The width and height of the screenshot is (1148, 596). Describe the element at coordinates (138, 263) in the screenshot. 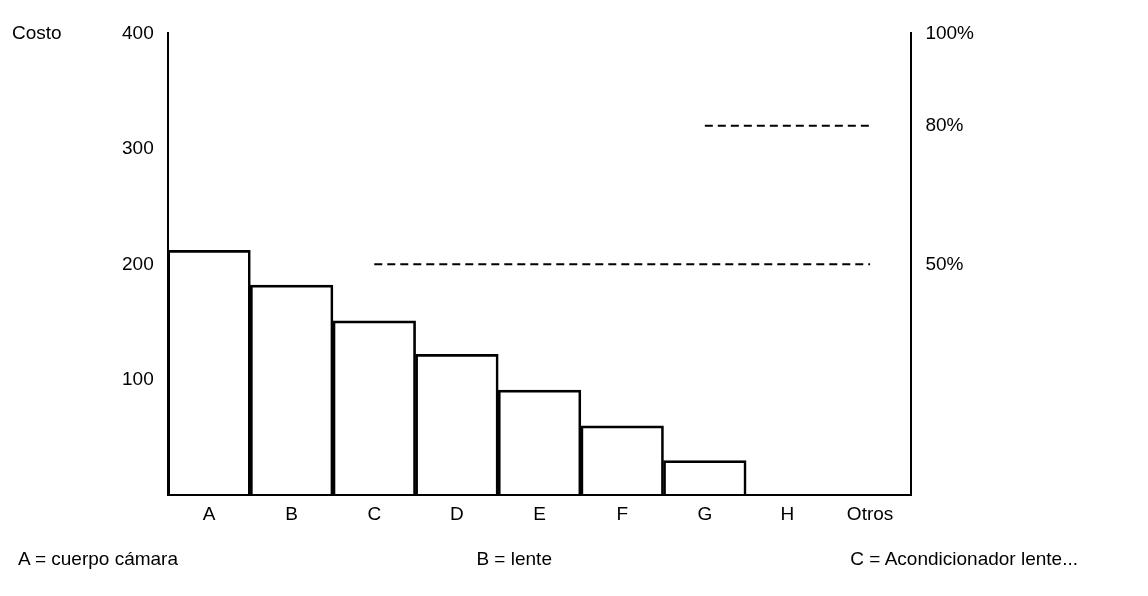

I see `y-tick-label: 200` at that location.